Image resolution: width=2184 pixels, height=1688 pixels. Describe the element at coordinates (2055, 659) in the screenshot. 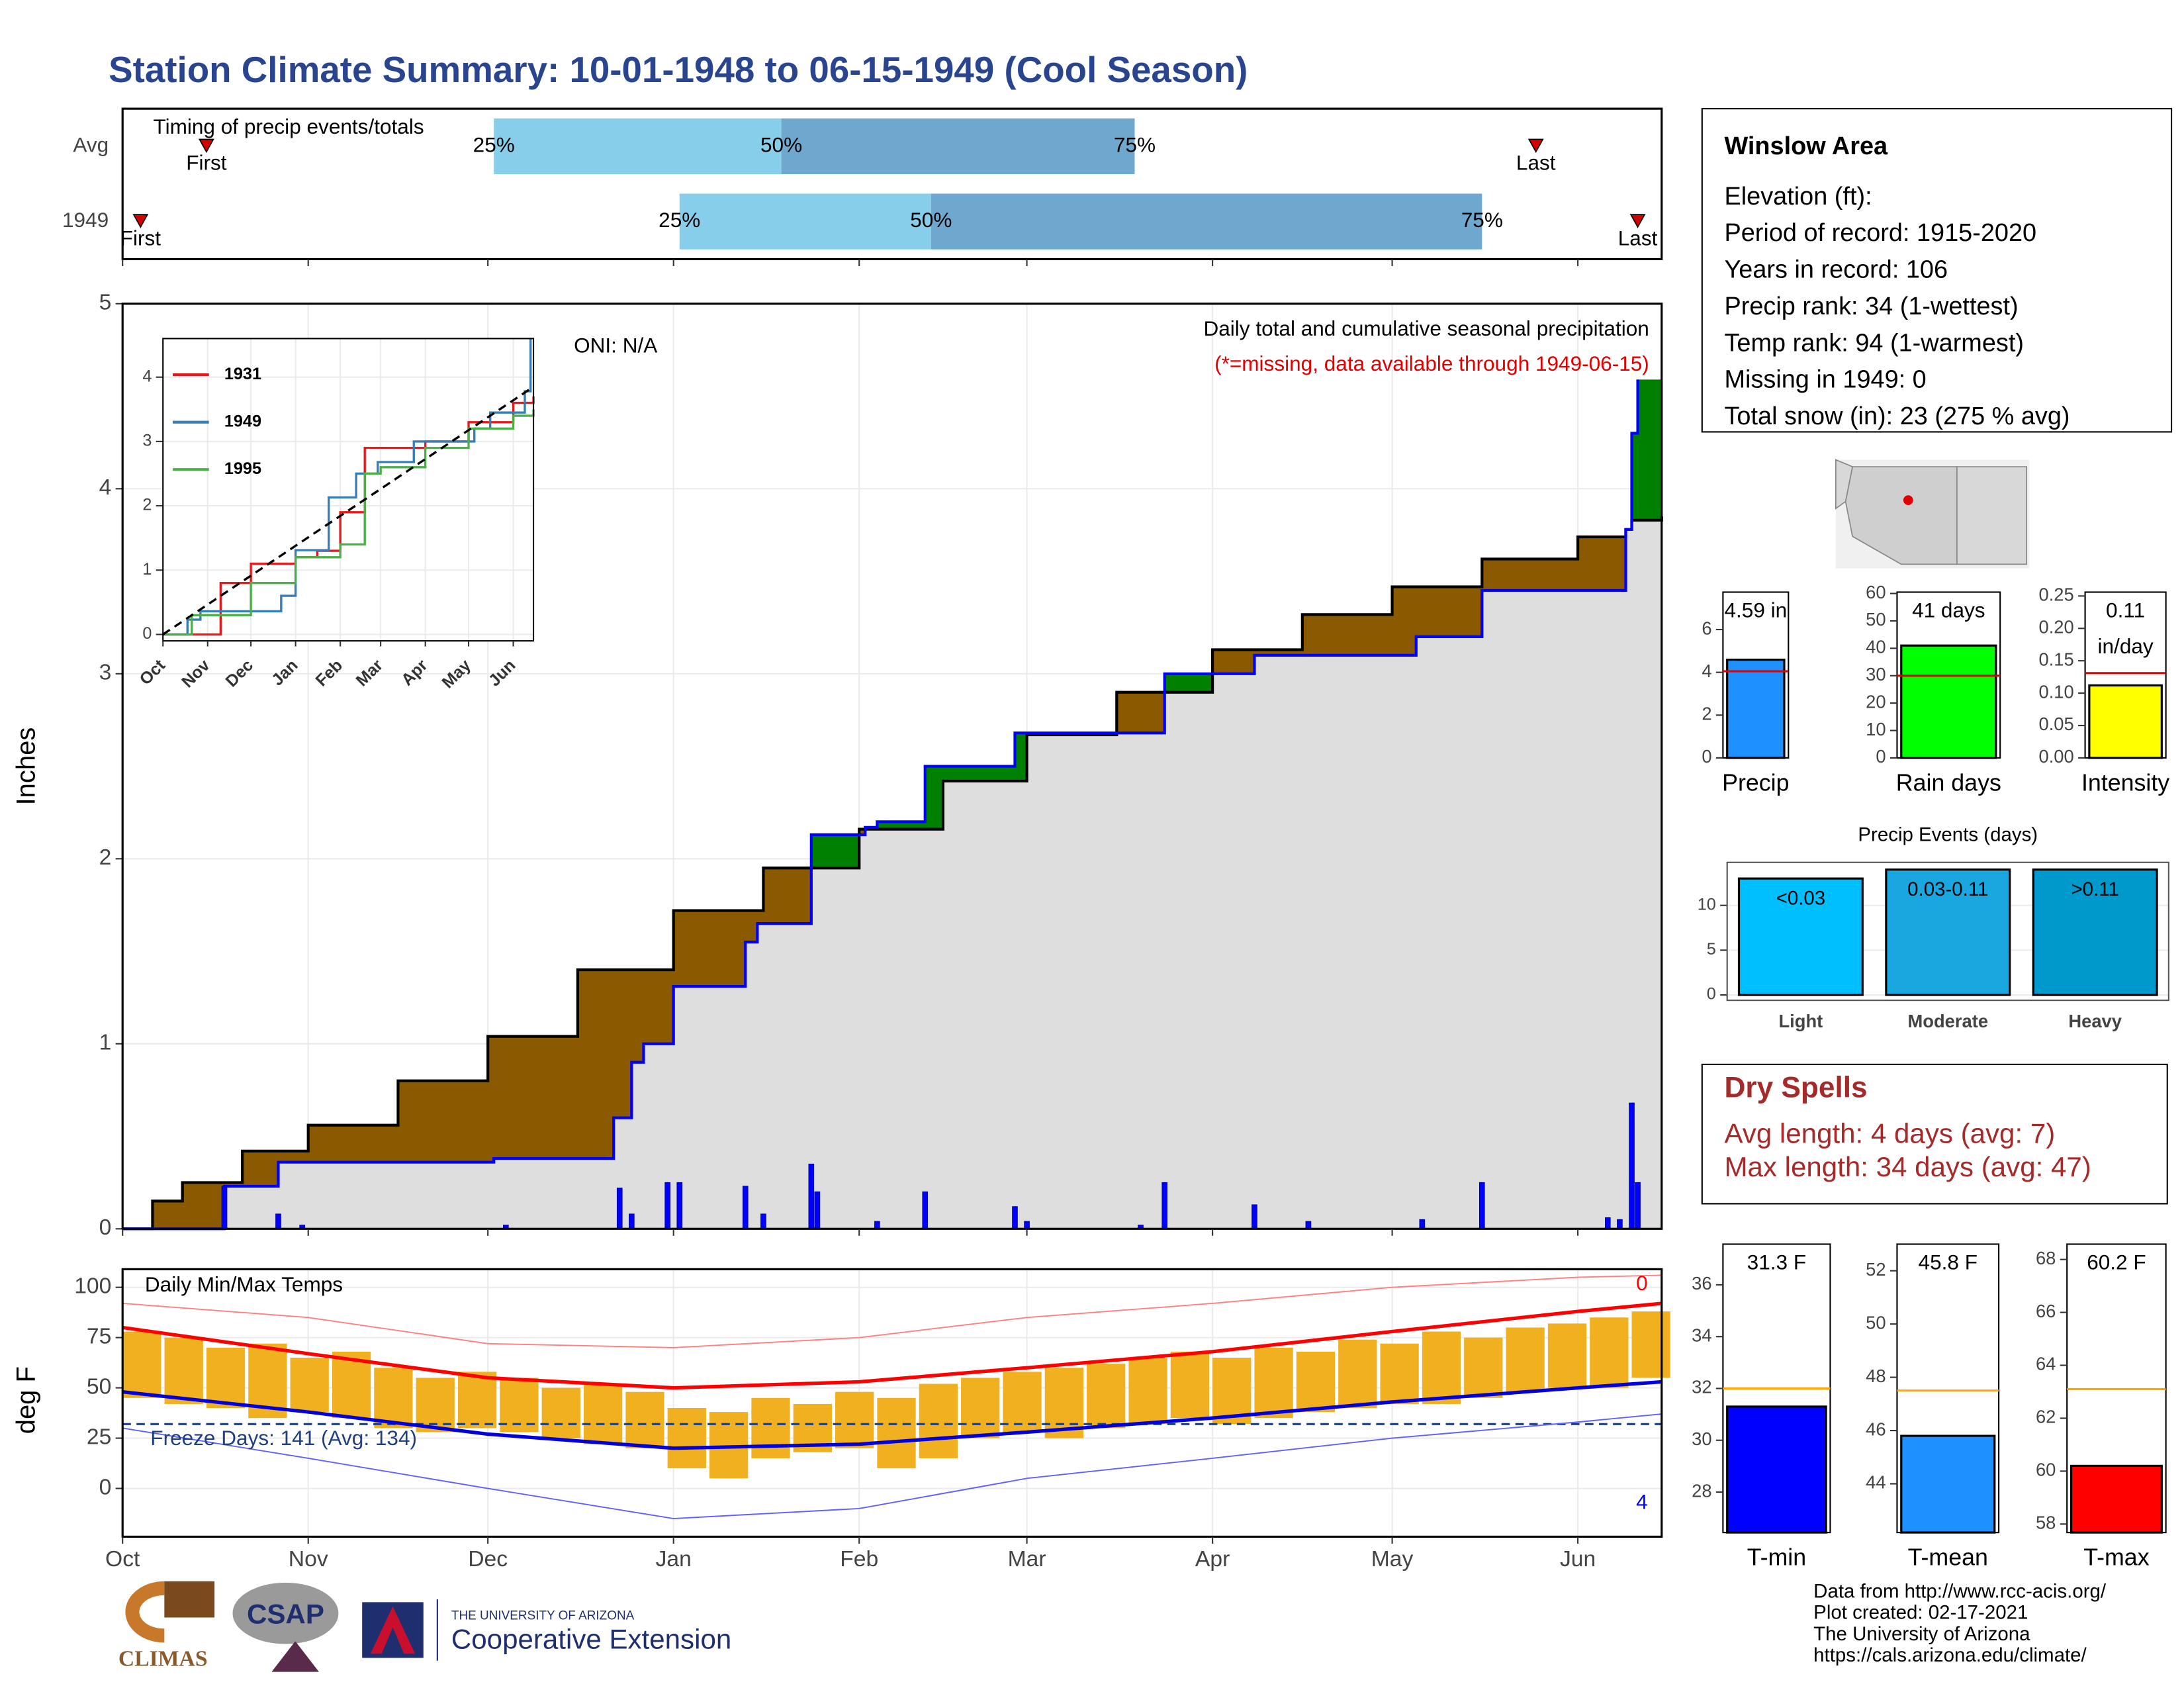

I see `y-tick-label: 0.15` at that location.